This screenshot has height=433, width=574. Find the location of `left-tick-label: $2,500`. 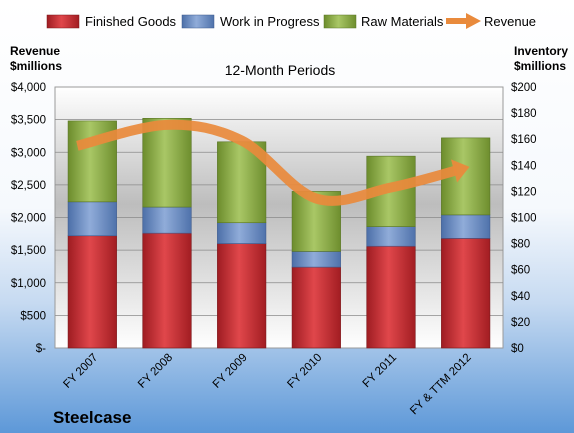

left-tick-label: $2,500 is located at coordinates (28, 186).